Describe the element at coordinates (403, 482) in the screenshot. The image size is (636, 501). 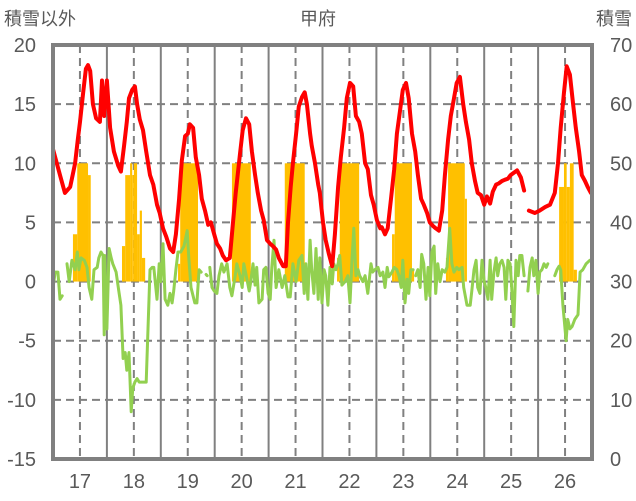
I see `x-tick-label: 23` at that location.